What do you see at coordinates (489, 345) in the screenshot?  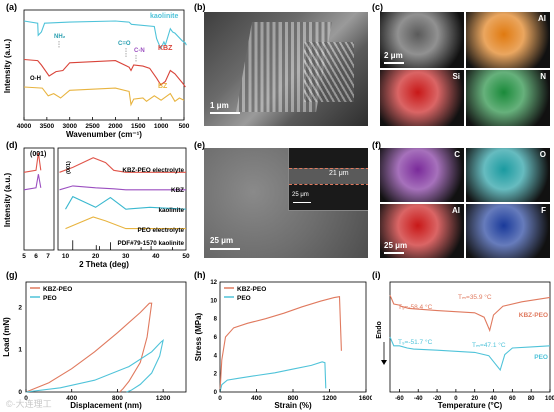 I see `dsc-tm-peo: Tₘ=47.1 °C` at bounding box center [489, 345].